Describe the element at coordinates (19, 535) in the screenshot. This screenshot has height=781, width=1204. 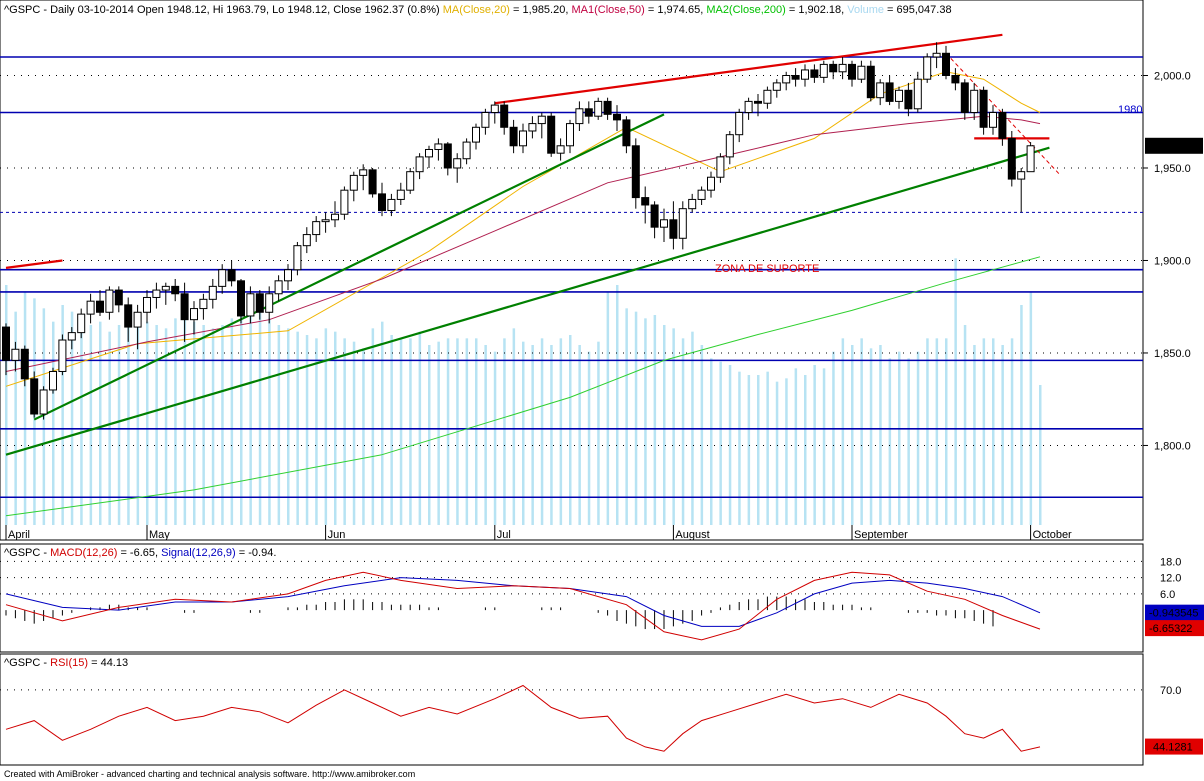
I see `month-label: April` at that location.